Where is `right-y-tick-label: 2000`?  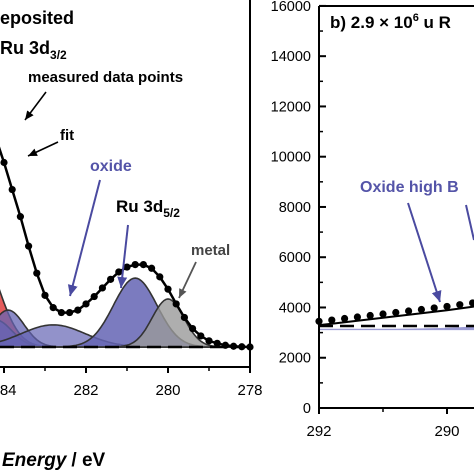
right-y-tick-label: 2000 is located at coordinates (295, 359).